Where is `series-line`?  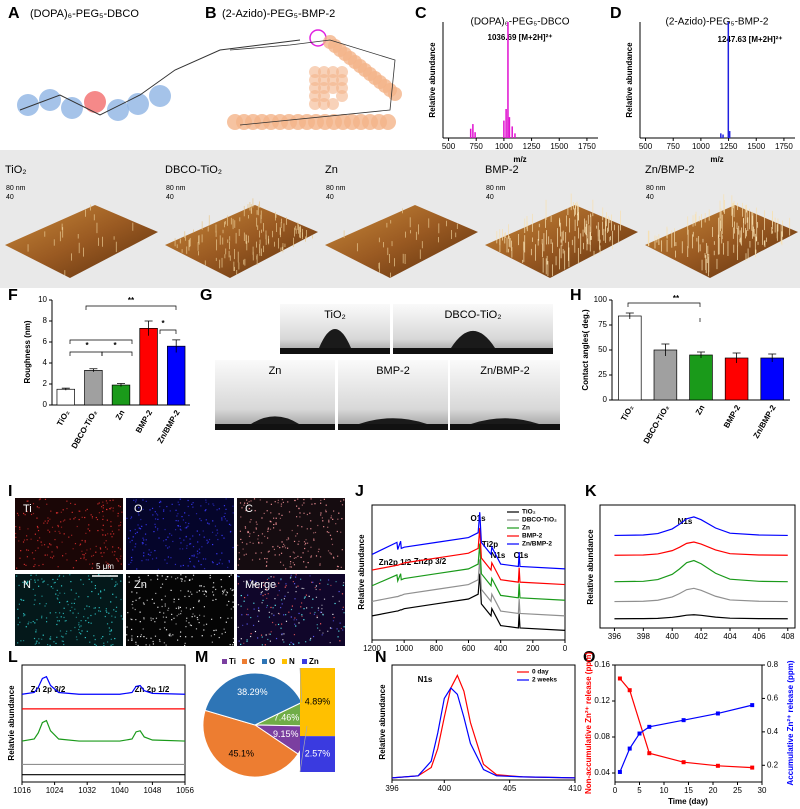
series-line is located at coordinates (701, 571).